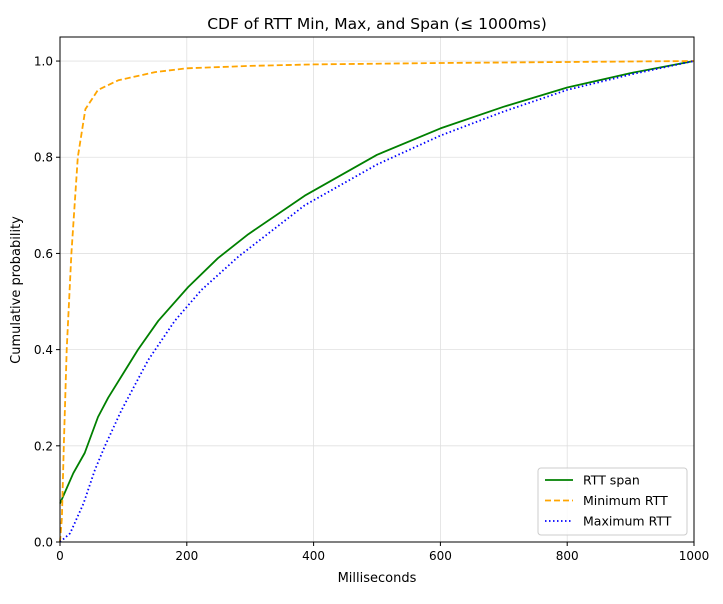  What do you see at coordinates (186, 556) in the screenshot?
I see `x-tick-label: 200` at bounding box center [186, 556].